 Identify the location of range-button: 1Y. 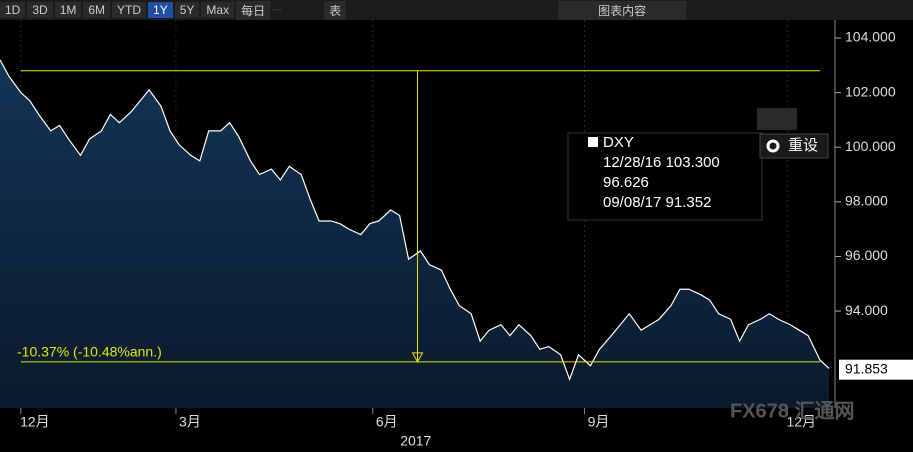
(160, 10).